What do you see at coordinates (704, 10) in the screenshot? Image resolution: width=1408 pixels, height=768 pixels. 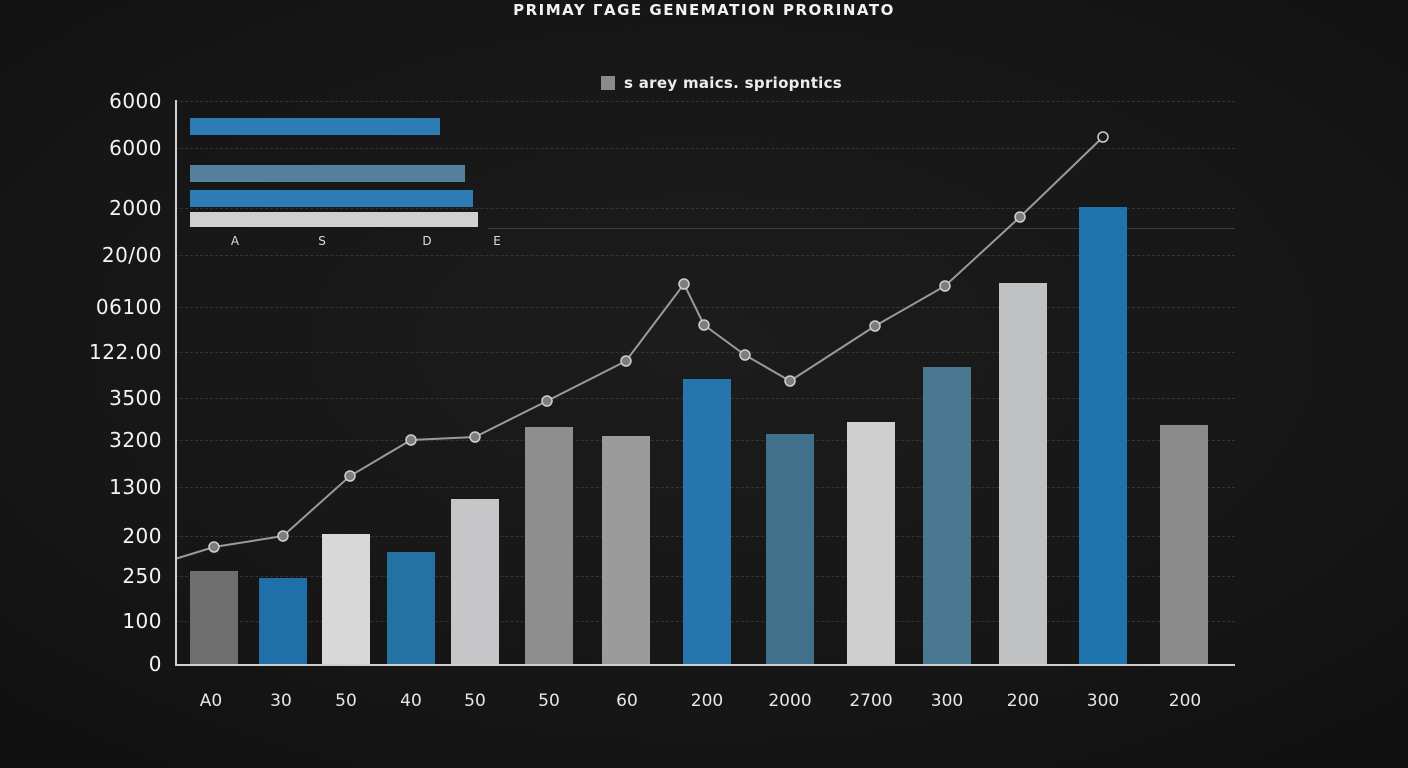 I see `chart-title: PRIMAY ΓAGE GENEMATION PRORINATO` at bounding box center [704, 10].